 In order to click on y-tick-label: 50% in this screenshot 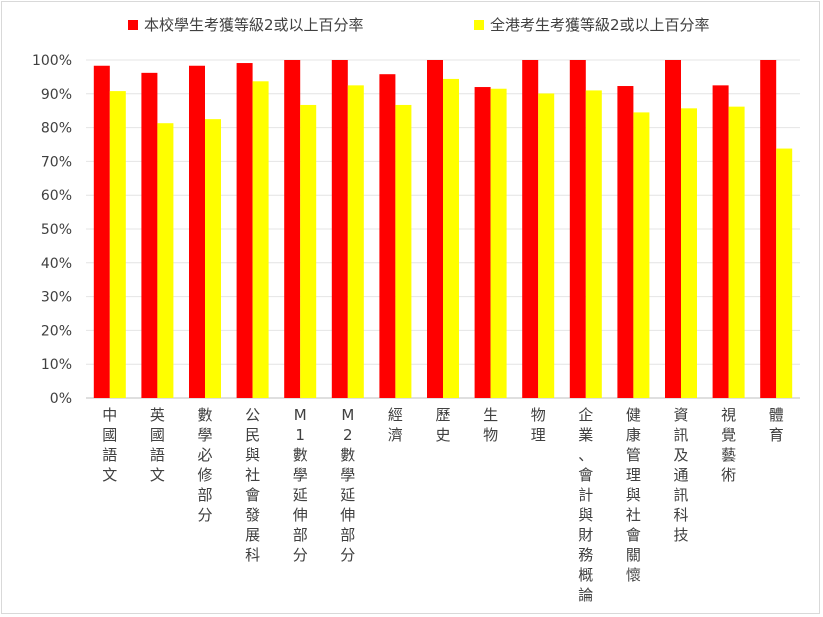, I will do `click(56, 230)`.